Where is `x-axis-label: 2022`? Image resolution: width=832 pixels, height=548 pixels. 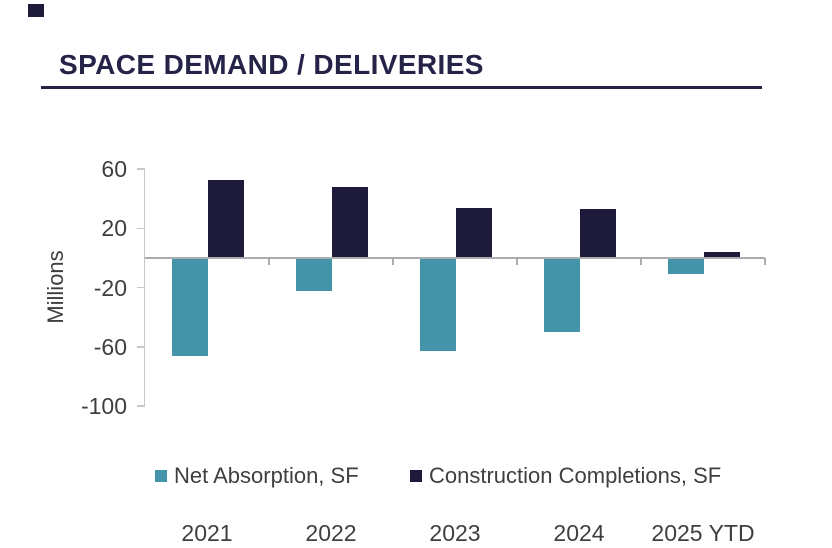 x-axis-label: 2022 is located at coordinates (331, 533).